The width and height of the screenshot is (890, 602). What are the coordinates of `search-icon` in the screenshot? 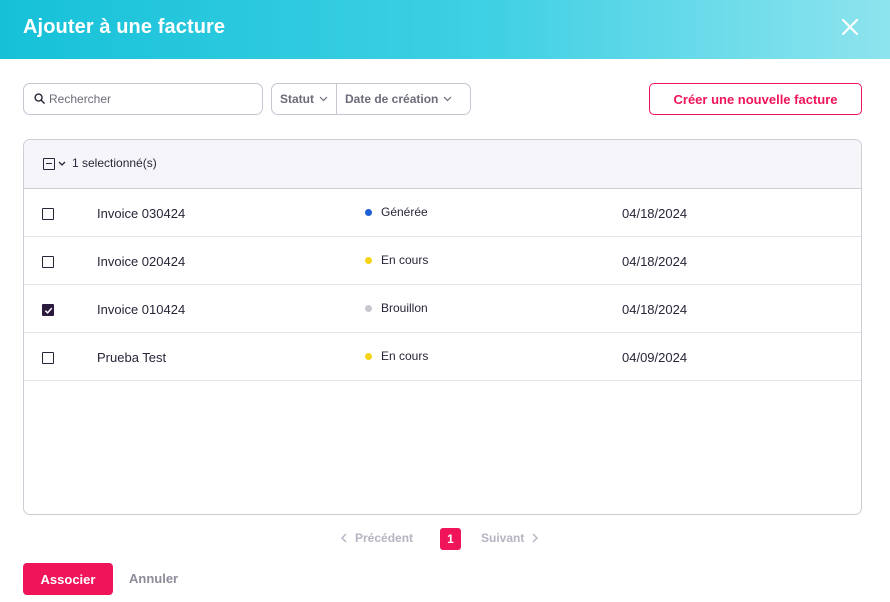 It's located at (39, 98).